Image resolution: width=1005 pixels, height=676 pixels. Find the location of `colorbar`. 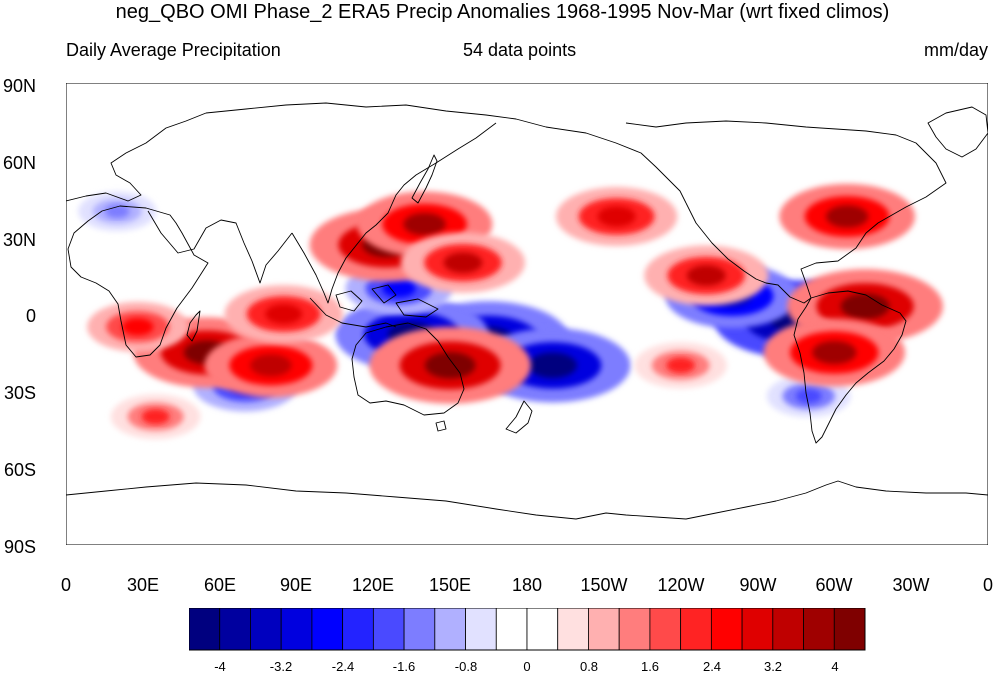

colorbar is located at coordinates (527, 629).